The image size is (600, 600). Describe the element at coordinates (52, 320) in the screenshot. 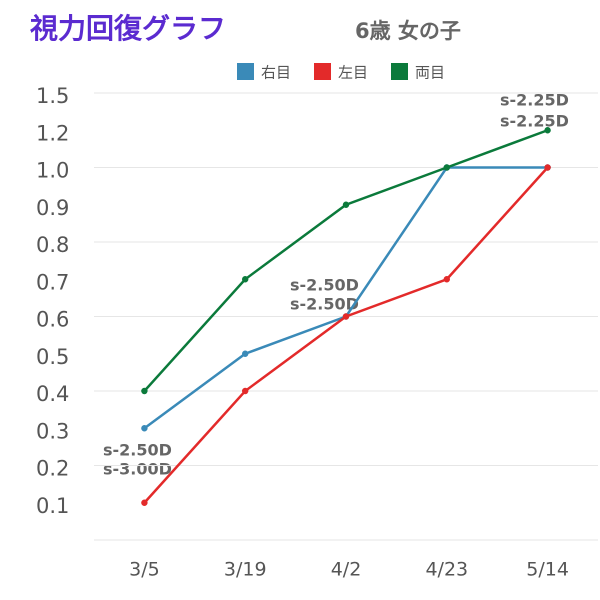

I see `y-tick-label: 0.6` at that location.